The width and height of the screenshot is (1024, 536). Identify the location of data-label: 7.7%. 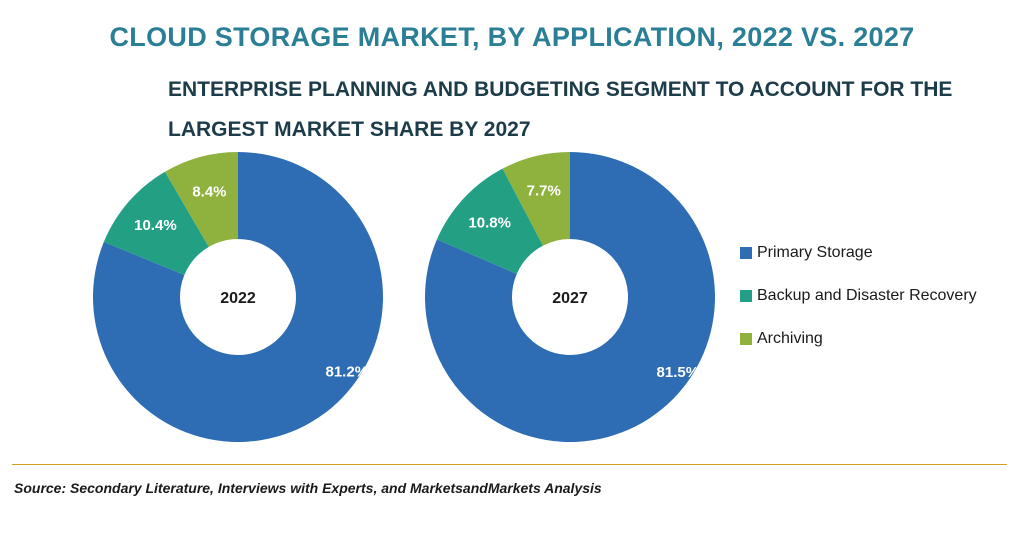
(544, 191).